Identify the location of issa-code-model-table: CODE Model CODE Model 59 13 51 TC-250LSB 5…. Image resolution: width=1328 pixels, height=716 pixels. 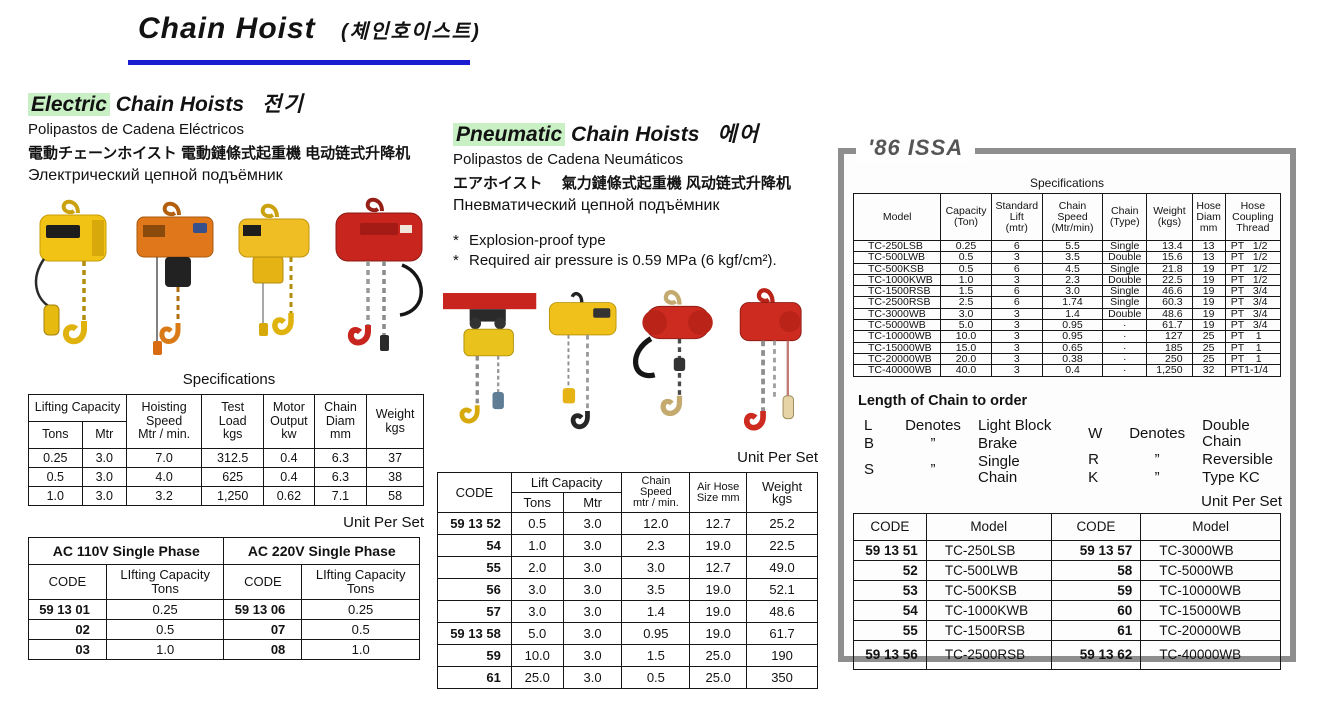
(1067, 591).